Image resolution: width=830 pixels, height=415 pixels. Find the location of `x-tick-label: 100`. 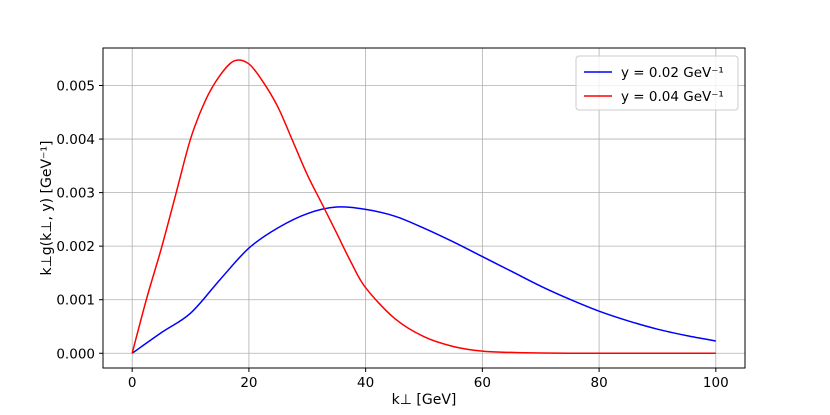

x-tick-label: 100 is located at coordinates (716, 383).